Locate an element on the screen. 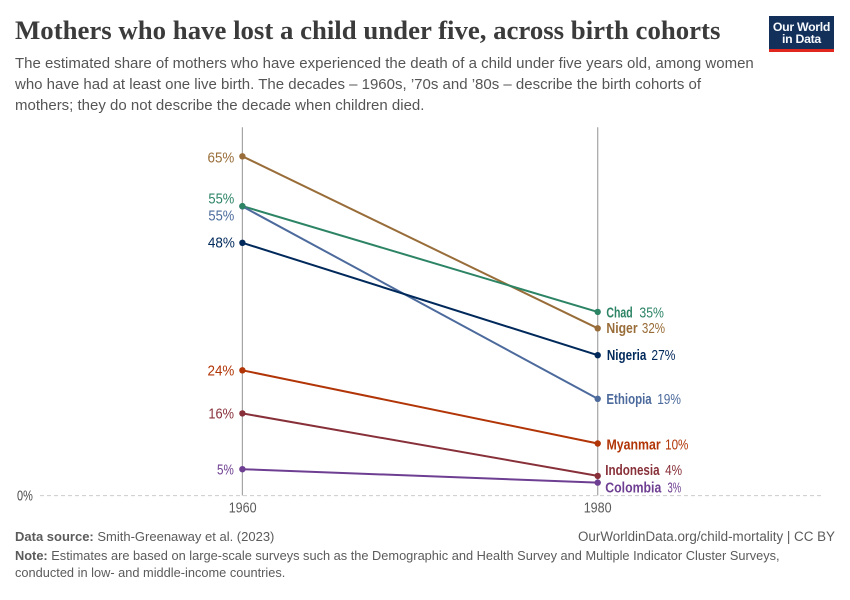  svg-text: Nigeria is located at coordinates (627, 356).